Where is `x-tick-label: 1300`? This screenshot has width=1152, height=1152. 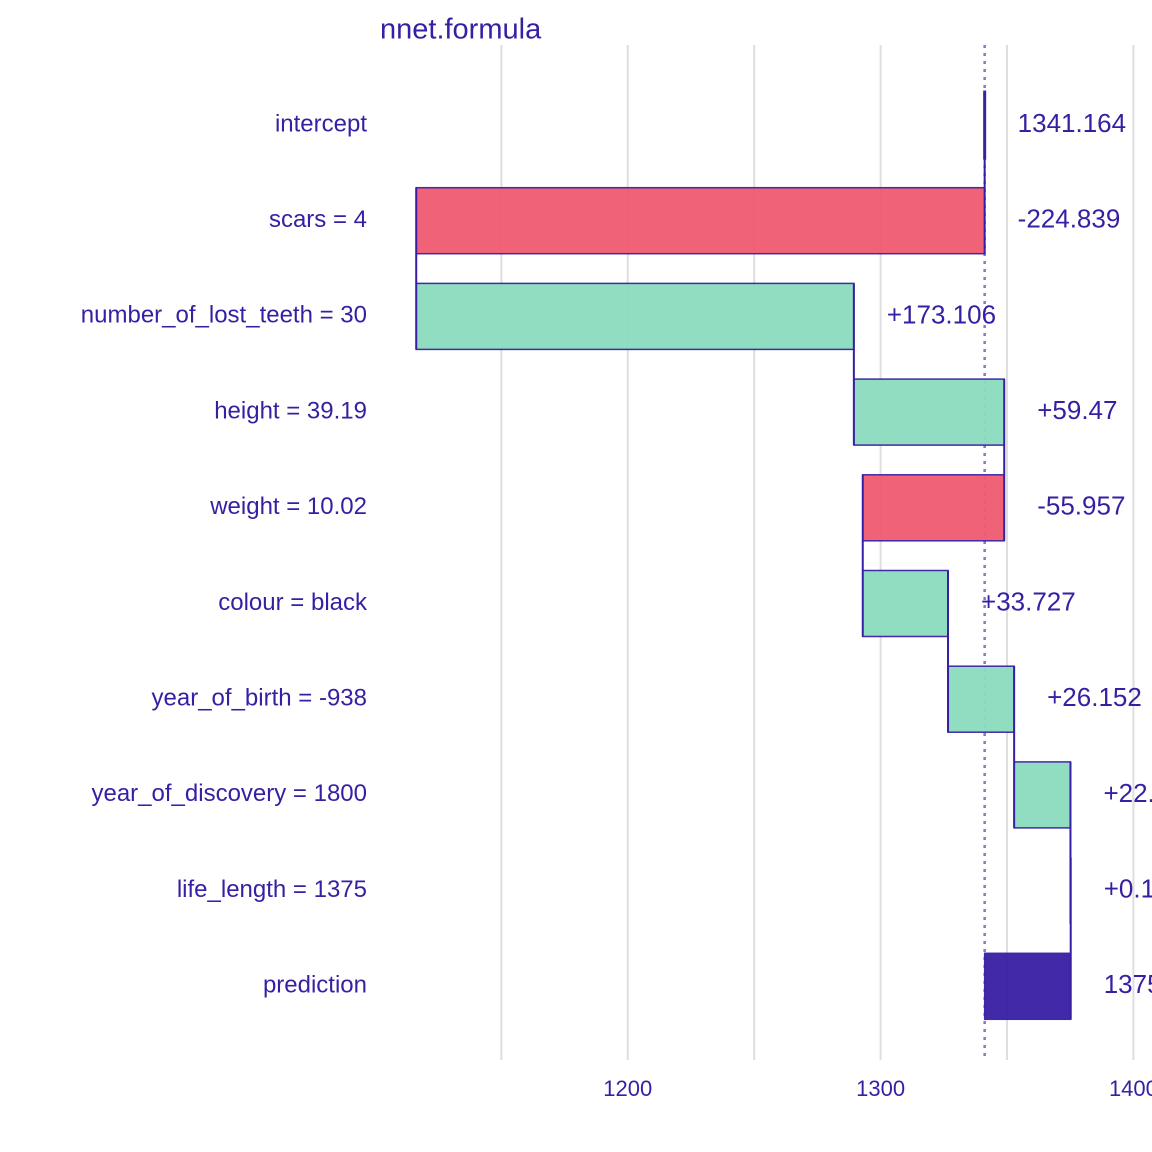 x-tick-label: 1300 is located at coordinates (880, 1088).